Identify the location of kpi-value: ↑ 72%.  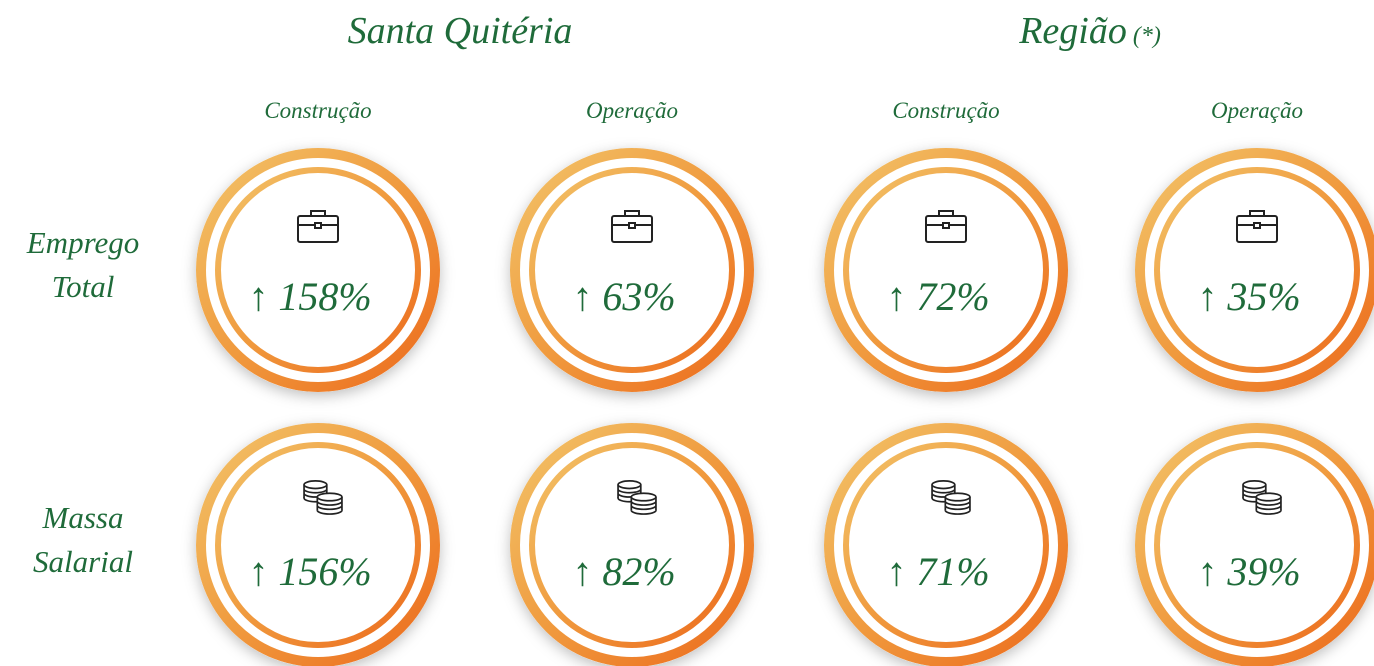
(937, 296).